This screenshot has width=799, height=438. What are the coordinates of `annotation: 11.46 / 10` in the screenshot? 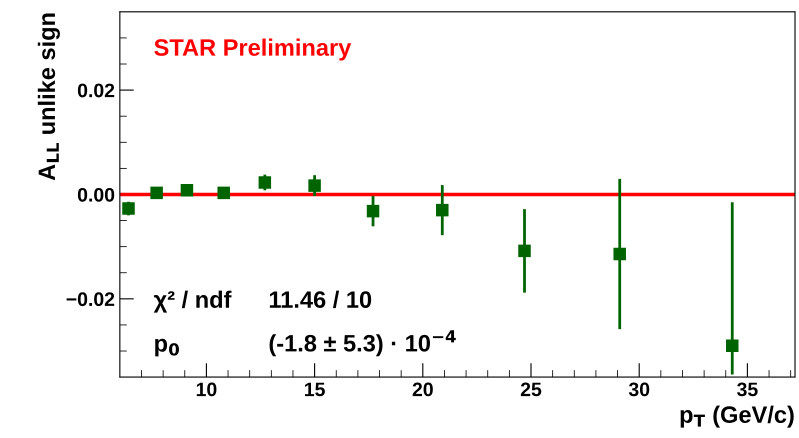 It's located at (321, 299).